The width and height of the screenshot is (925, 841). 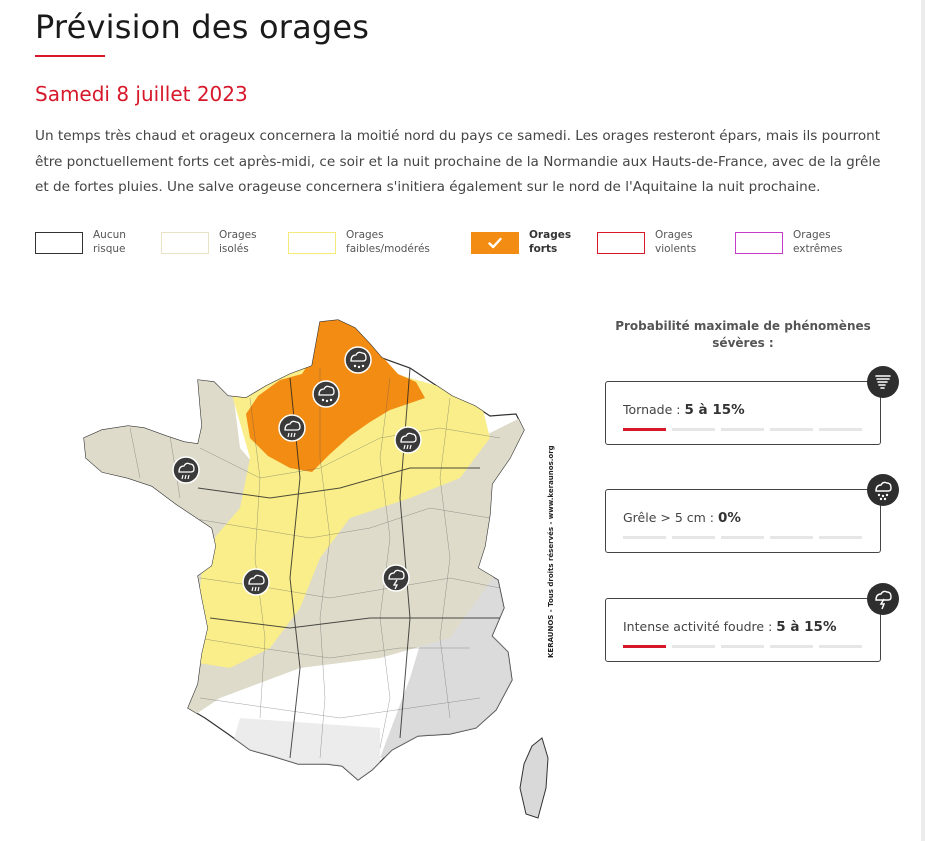 I want to click on risk-value: 0%, so click(x=729, y=518).